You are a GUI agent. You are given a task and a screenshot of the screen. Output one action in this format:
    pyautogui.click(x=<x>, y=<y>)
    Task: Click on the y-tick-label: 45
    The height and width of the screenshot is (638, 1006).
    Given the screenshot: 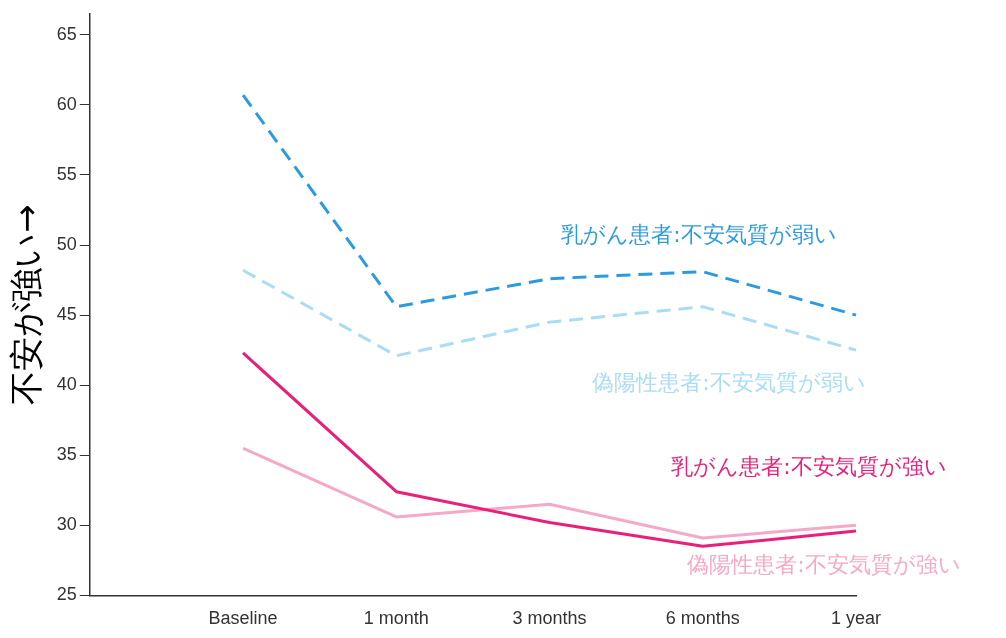 What is the action you would take?
    pyautogui.click(x=66, y=314)
    